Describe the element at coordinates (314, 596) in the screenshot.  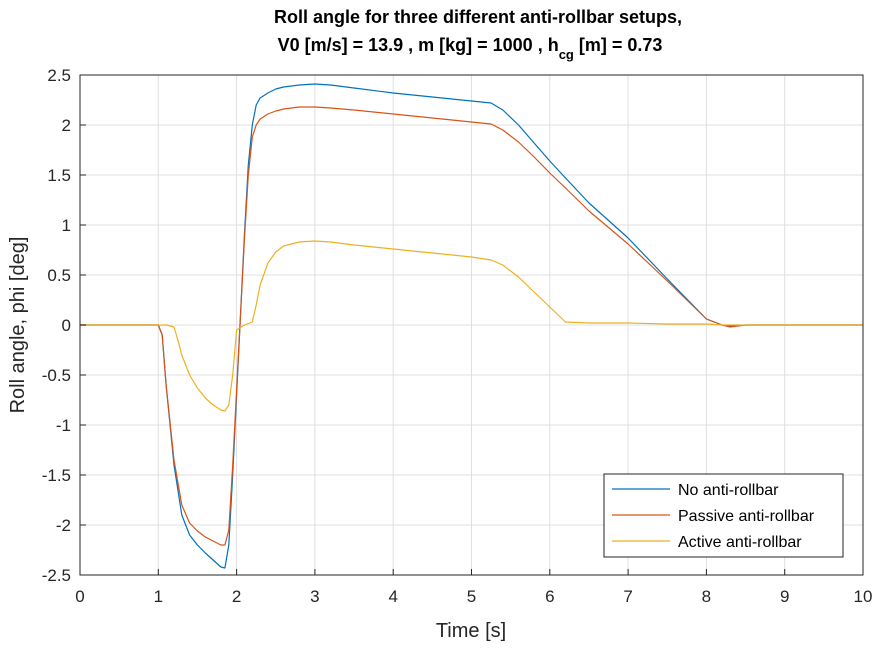
I see `x-tick-label: 3` at that location.